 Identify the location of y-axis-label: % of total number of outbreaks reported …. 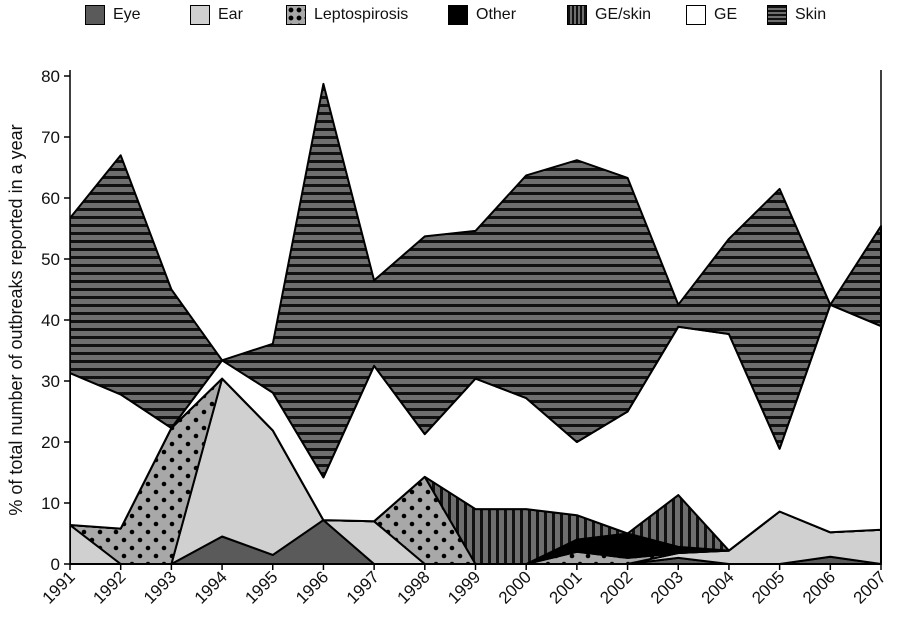
(16, 319).